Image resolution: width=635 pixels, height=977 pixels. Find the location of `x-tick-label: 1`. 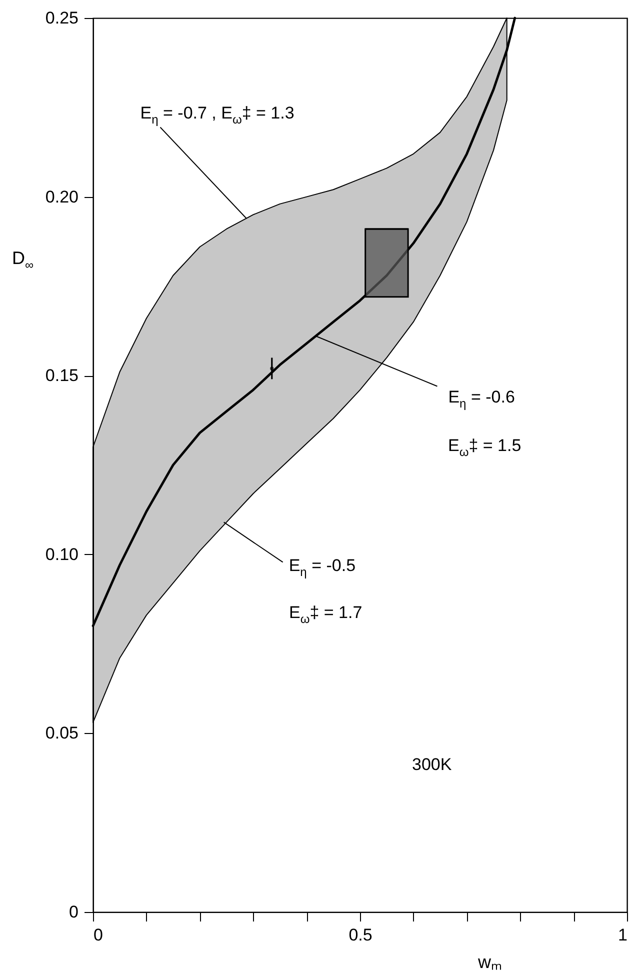

x-tick-label: 1 is located at coordinates (623, 935).